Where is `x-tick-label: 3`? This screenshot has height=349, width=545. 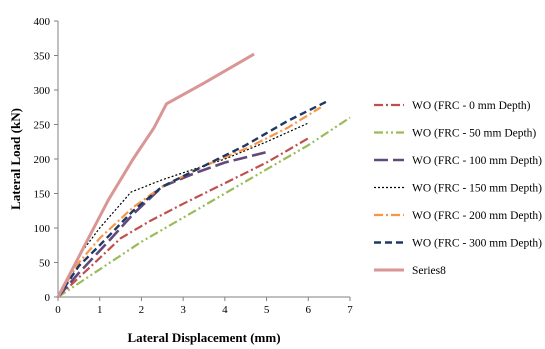 x-tick-label: 3 is located at coordinates (183, 310).